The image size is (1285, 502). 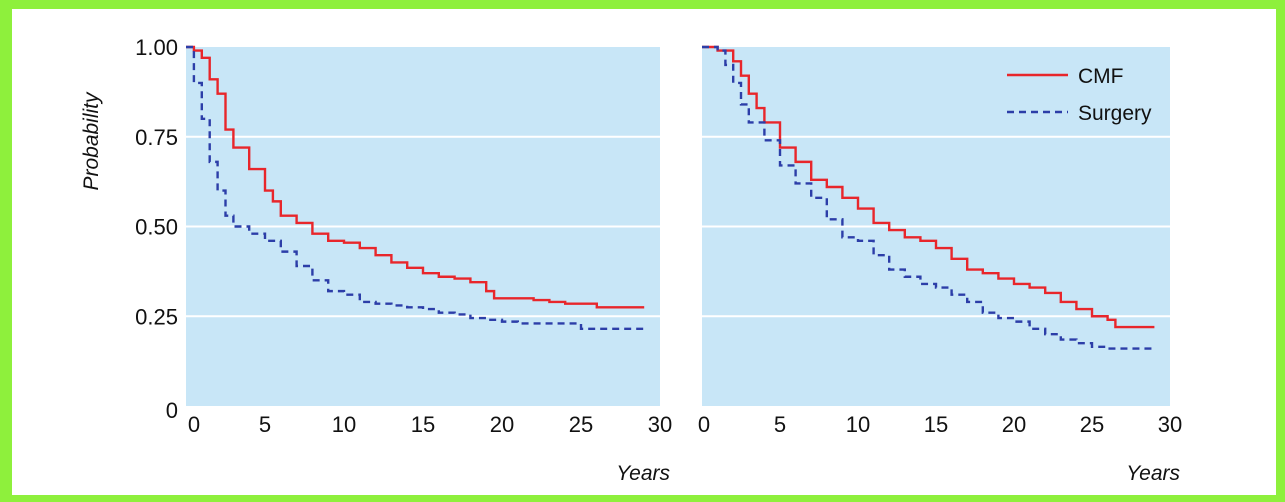 I want to click on y-tick-label: 0.25, so click(x=156, y=316).